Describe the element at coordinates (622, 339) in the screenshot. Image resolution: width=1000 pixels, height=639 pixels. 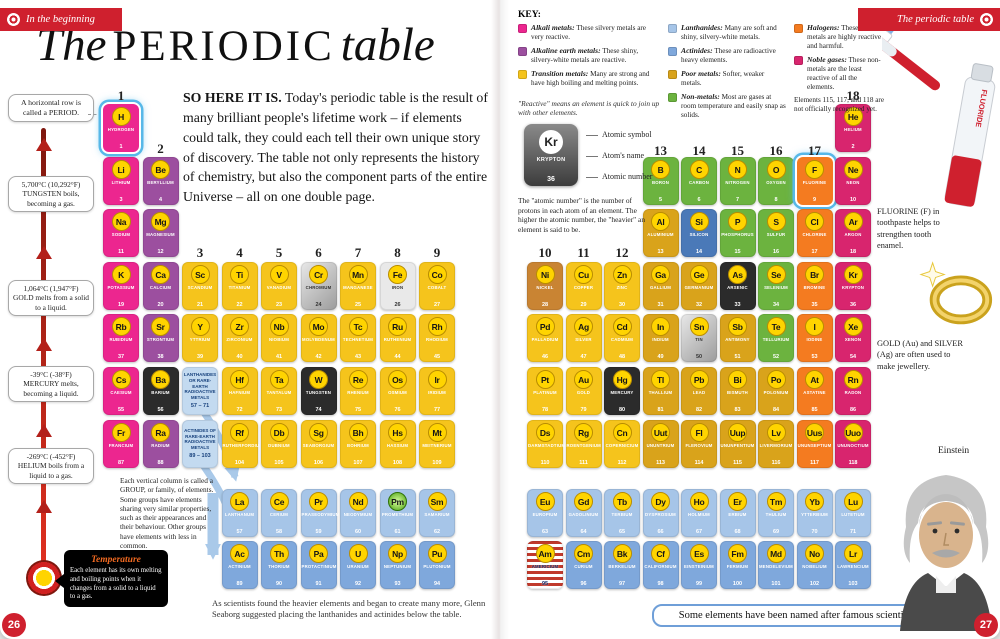
I see `element-name: CADMIUM` at that location.